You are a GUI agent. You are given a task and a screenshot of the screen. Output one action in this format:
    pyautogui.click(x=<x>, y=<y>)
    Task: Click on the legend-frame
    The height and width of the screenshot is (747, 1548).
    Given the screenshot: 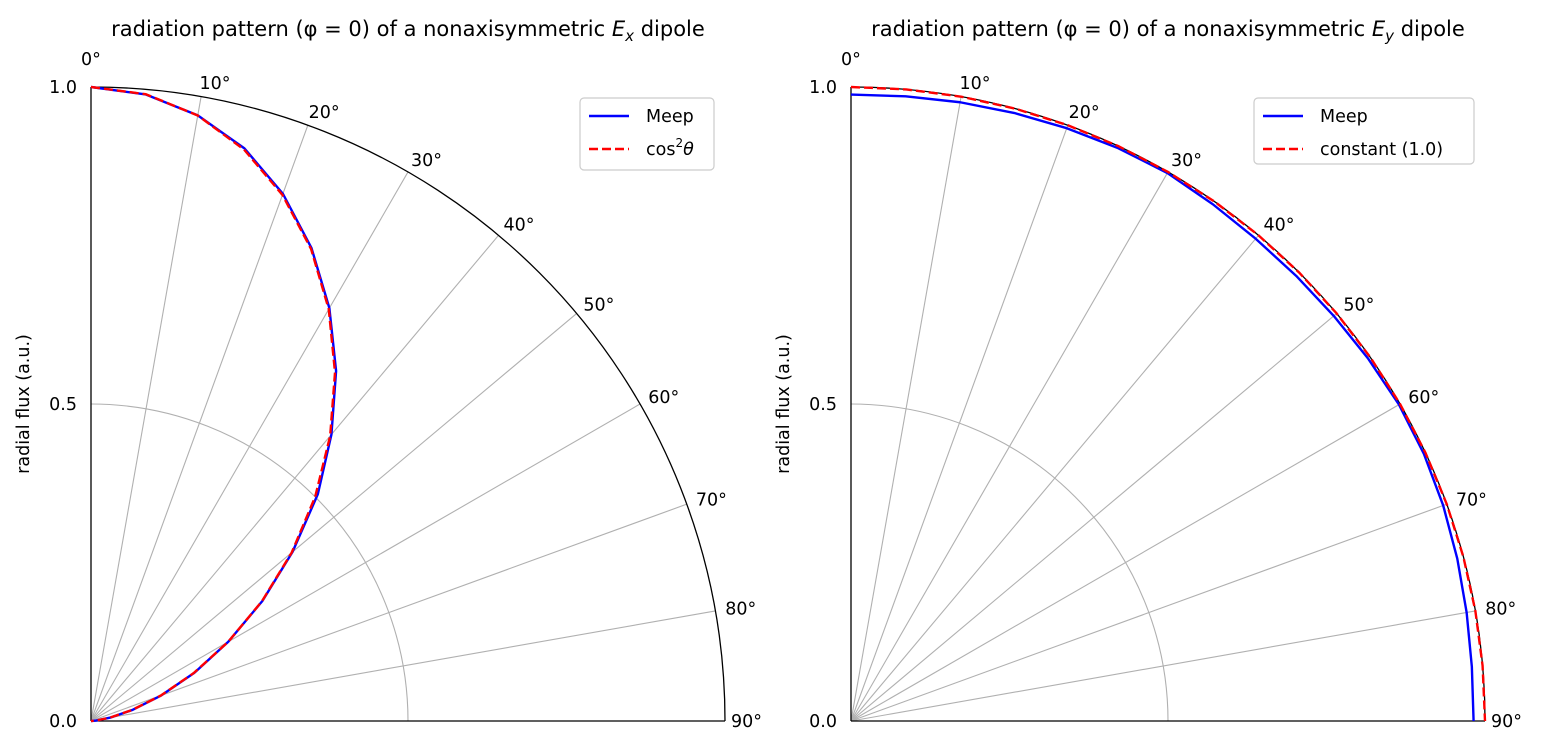 What is the action you would take?
    pyautogui.click(x=1364, y=131)
    